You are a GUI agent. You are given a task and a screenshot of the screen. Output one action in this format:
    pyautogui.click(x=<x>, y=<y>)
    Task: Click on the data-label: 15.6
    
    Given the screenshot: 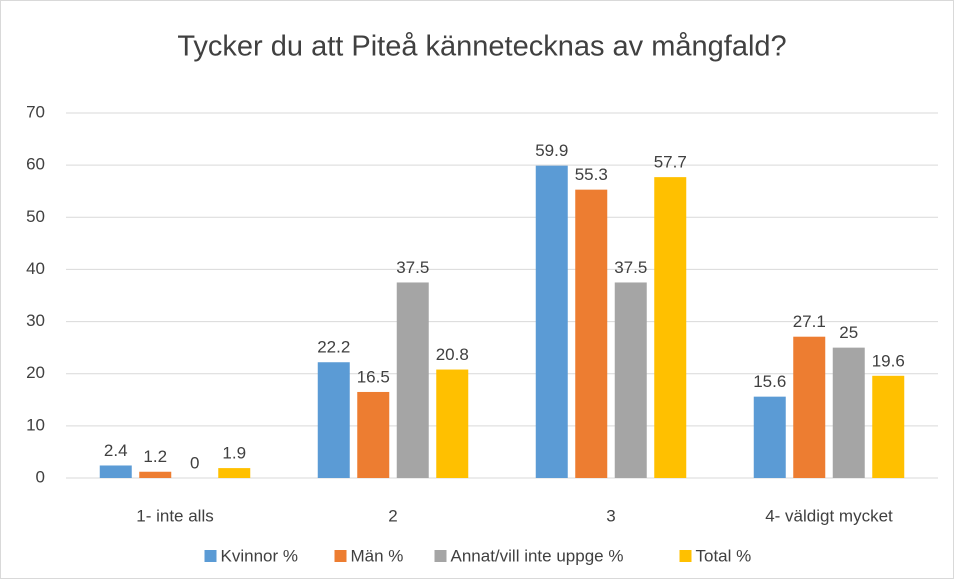 What is the action you would take?
    pyautogui.click(x=769, y=381)
    